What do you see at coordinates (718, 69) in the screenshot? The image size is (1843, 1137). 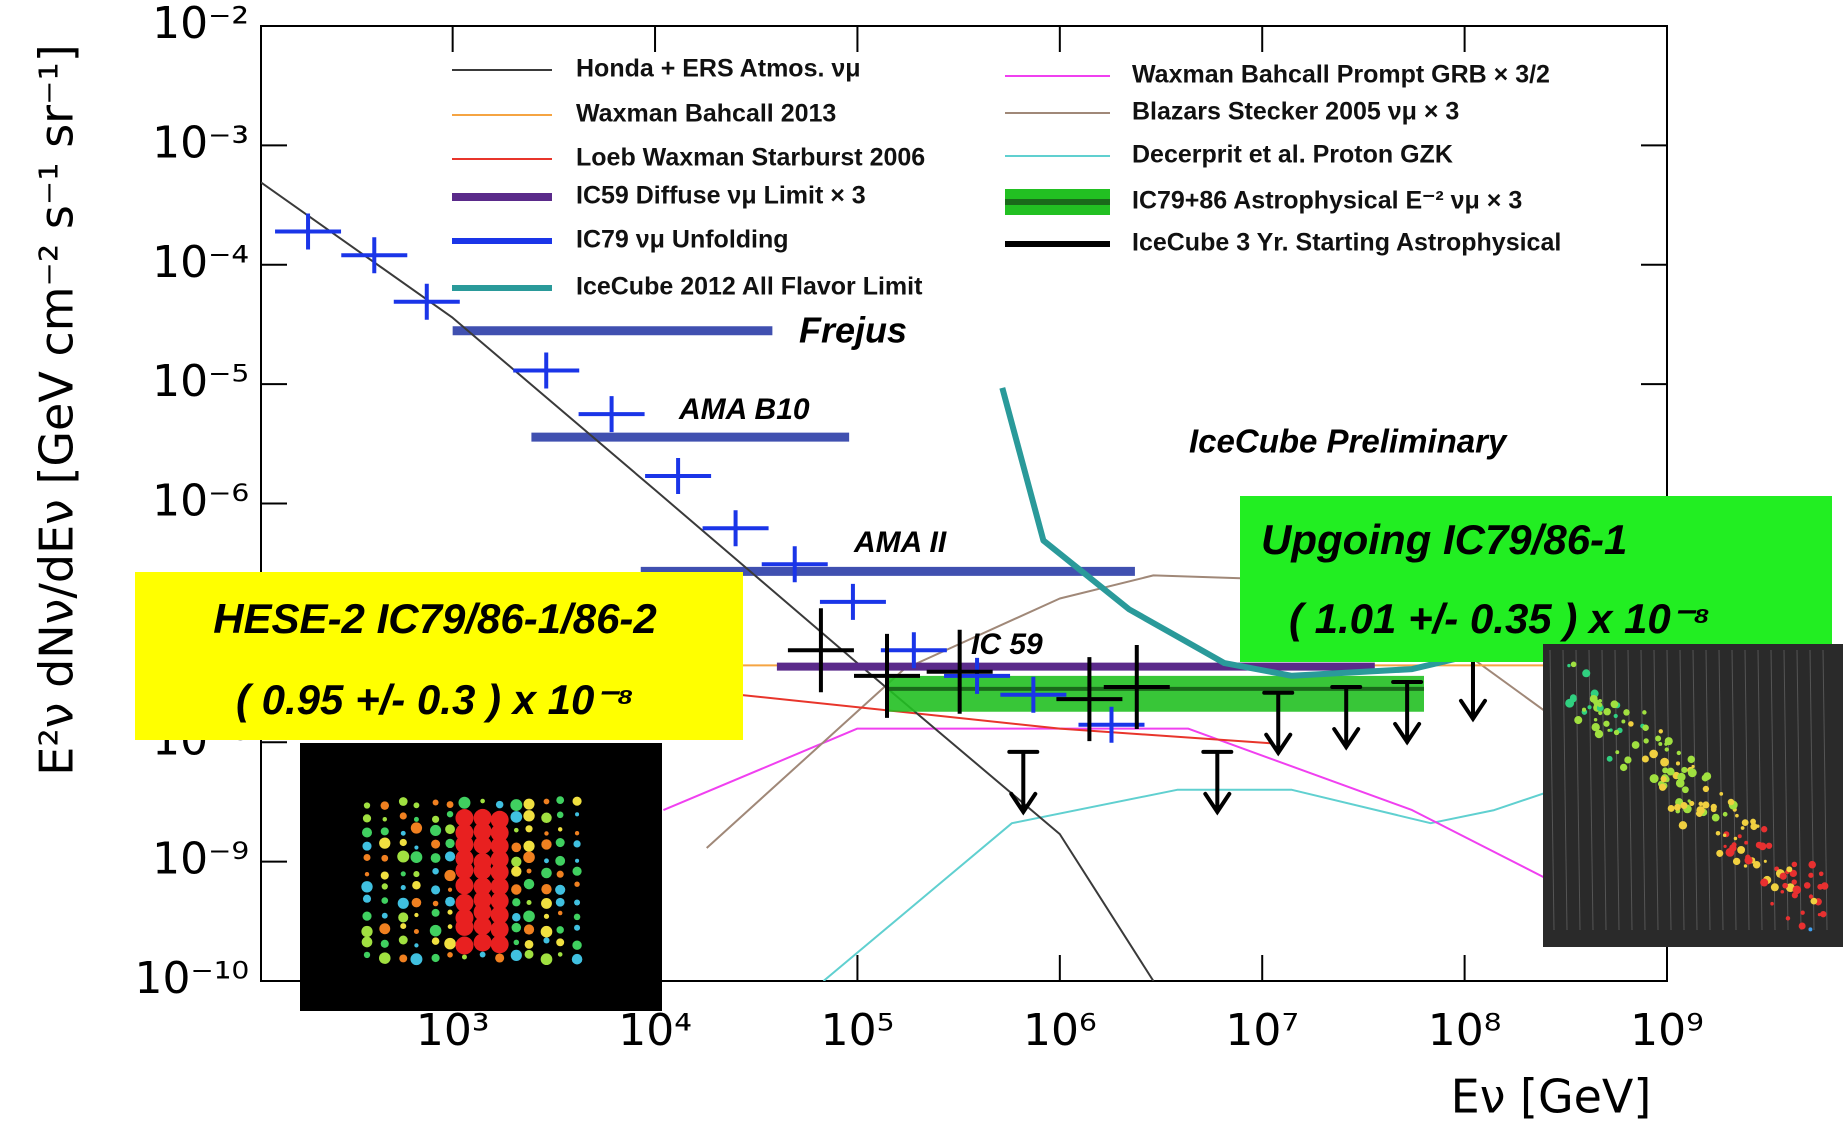 I see `legend-label: Honda + ERS Atmos. νμ` at bounding box center [718, 69].